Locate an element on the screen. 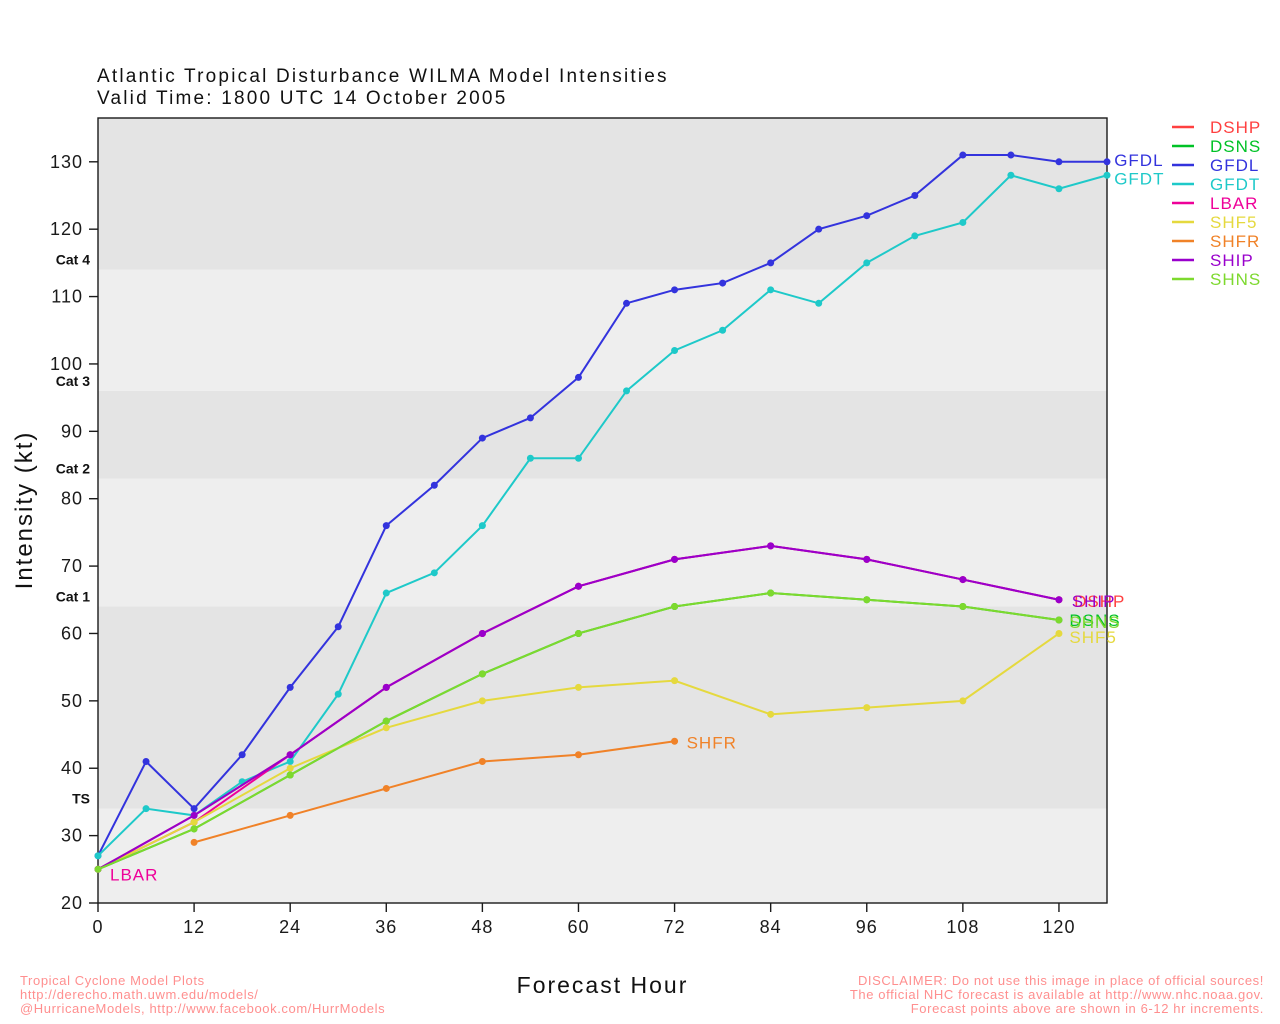  x-tick-label: 12 is located at coordinates (194, 927).